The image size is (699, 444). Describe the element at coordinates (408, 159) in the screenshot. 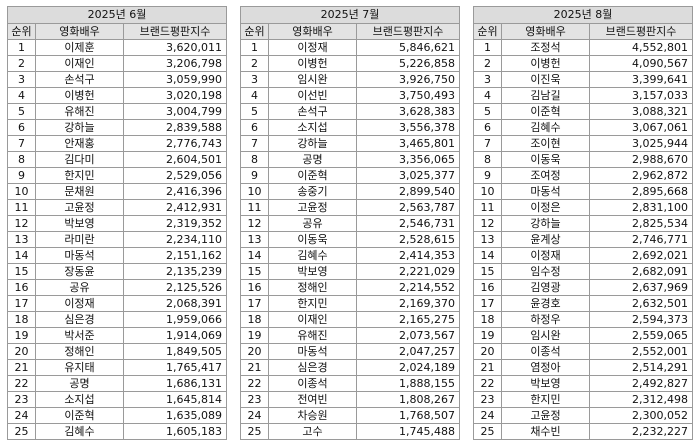

I see `brand-score-cell: 3,356,065` at that location.